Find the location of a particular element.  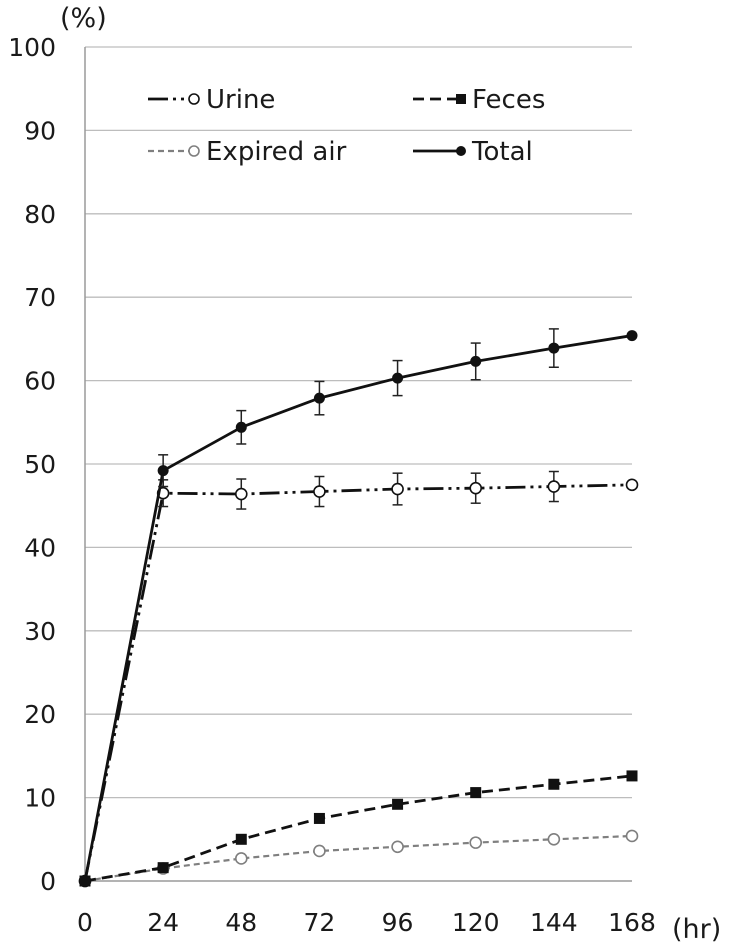

x-tick-label-0: 0 is located at coordinates (85, 922).